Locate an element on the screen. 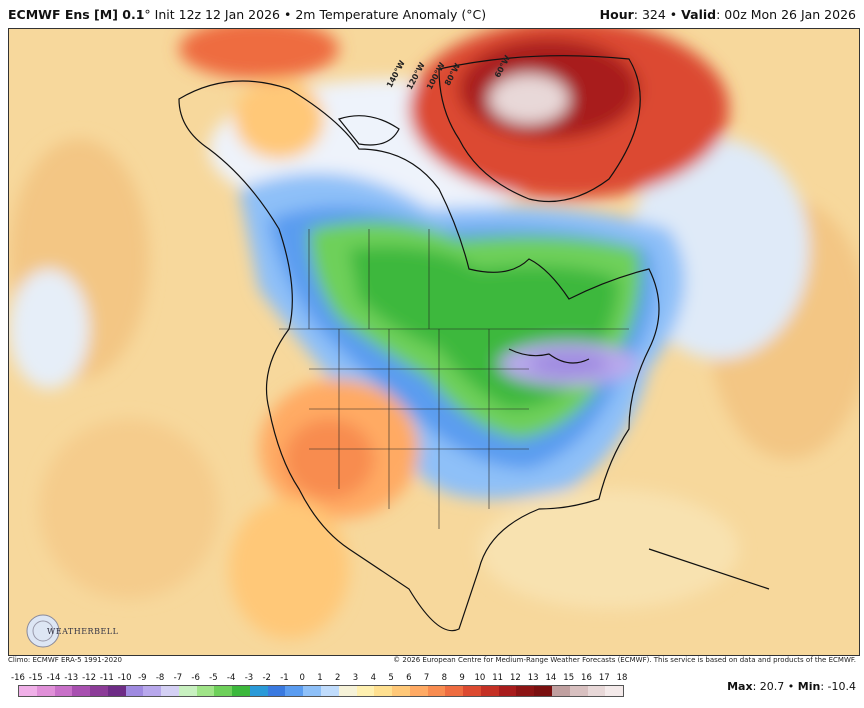 This screenshot has height=708, width=864. max-min-stats: Max: 20.7 • Min: -10.4 is located at coordinates (791, 686).